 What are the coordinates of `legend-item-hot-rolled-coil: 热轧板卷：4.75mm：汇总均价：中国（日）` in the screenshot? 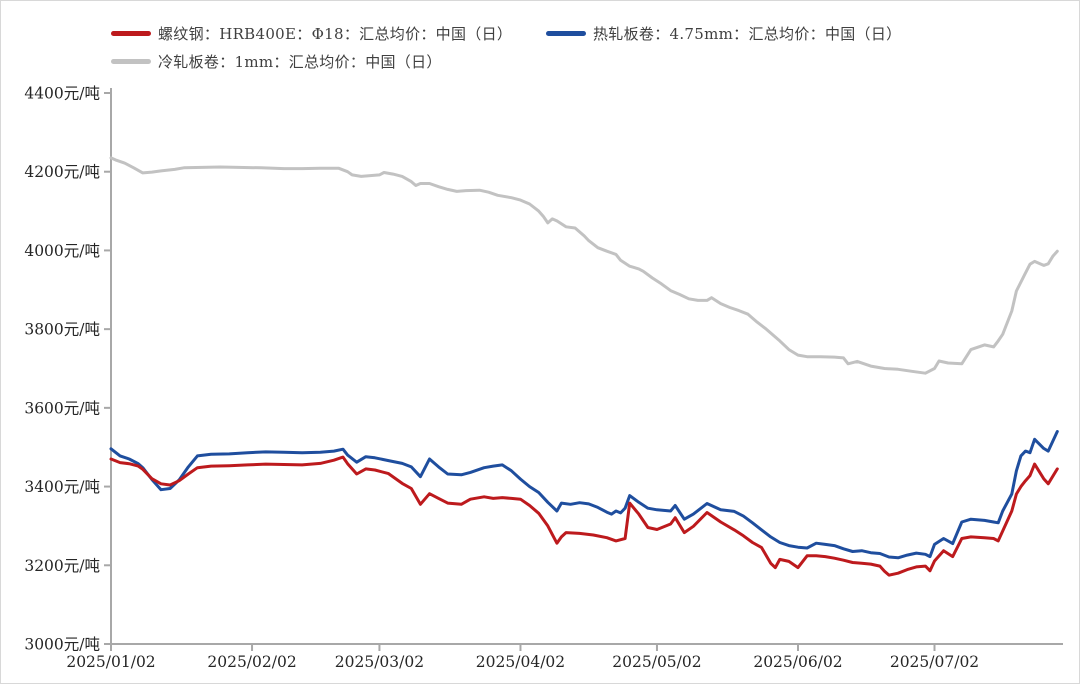 It's located at (723, 33).